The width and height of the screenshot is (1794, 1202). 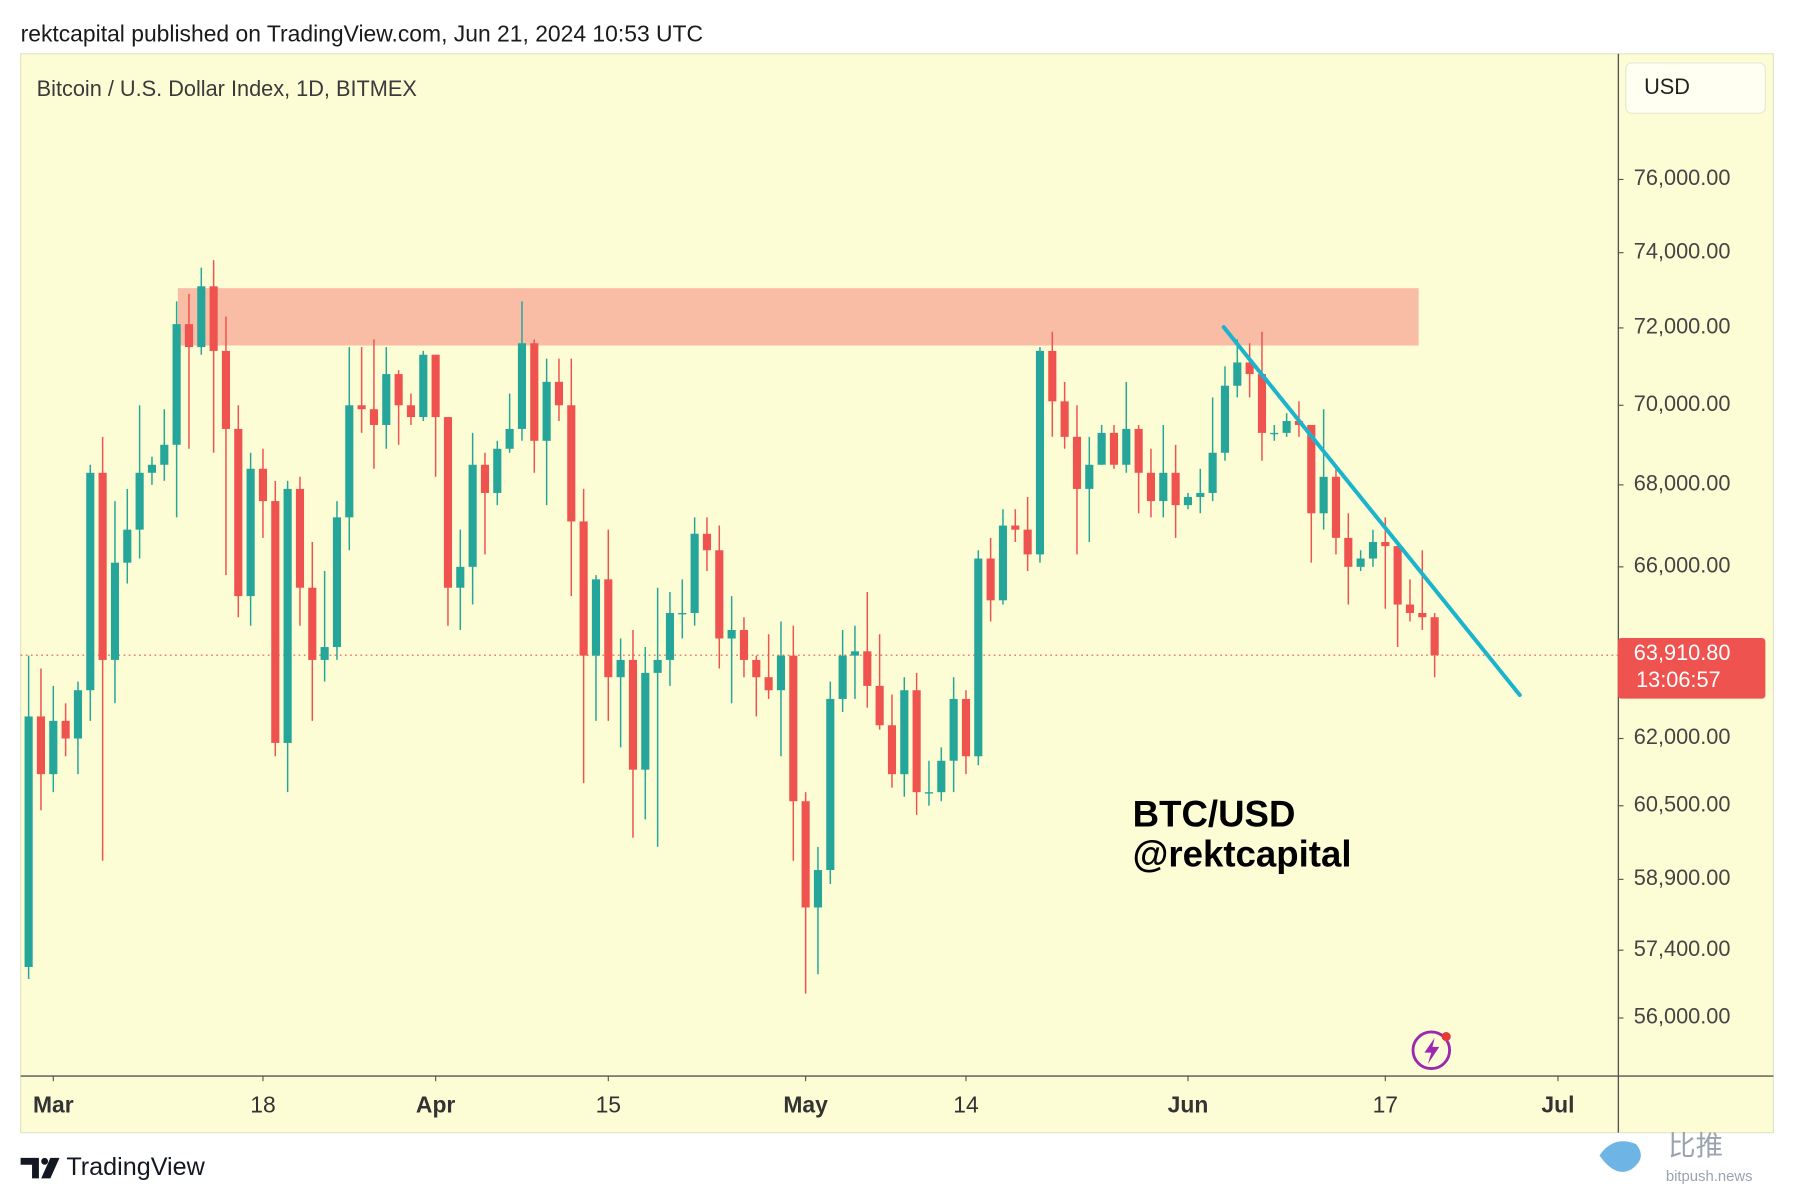 I want to click on footer-brand: TradingView, so click(x=135, y=1167).